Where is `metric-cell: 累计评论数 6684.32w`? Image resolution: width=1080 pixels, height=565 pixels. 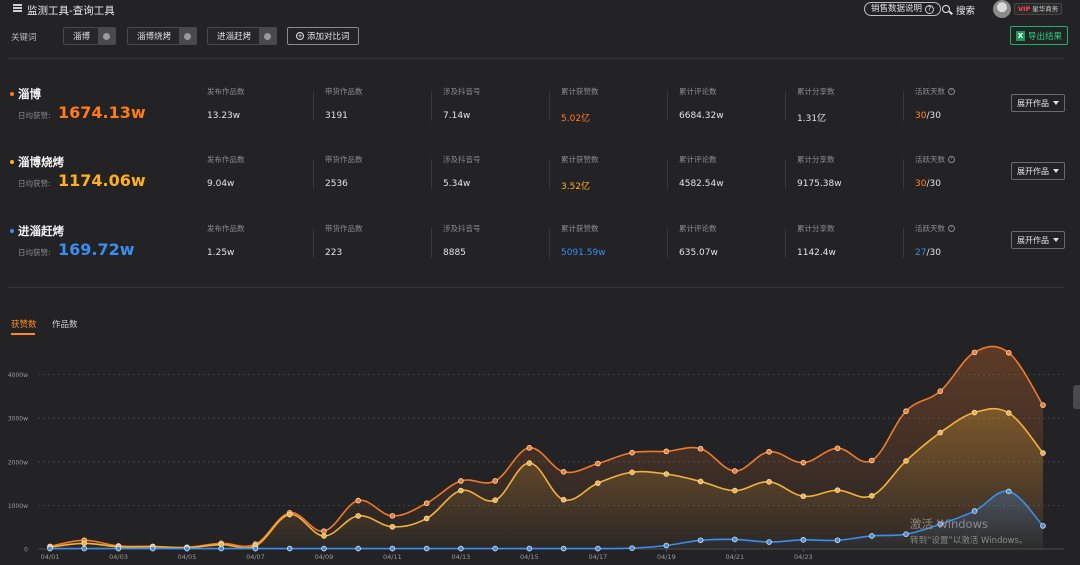 metric-cell: 累计评论数 6684.32w is located at coordinates (728, 103).